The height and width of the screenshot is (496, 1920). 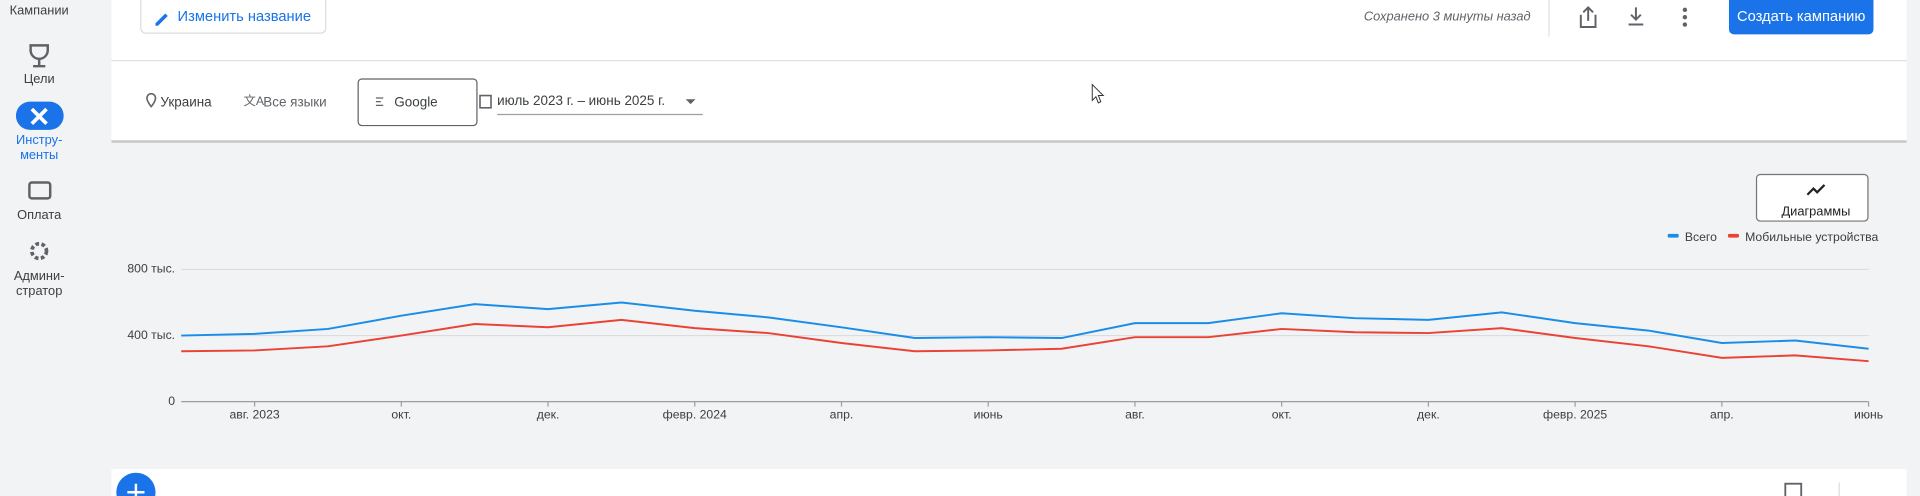 What do you see at coordinates (39, 290) in the screenshot?
I see `nav-label: стратор` at bounding box center [39, 290].